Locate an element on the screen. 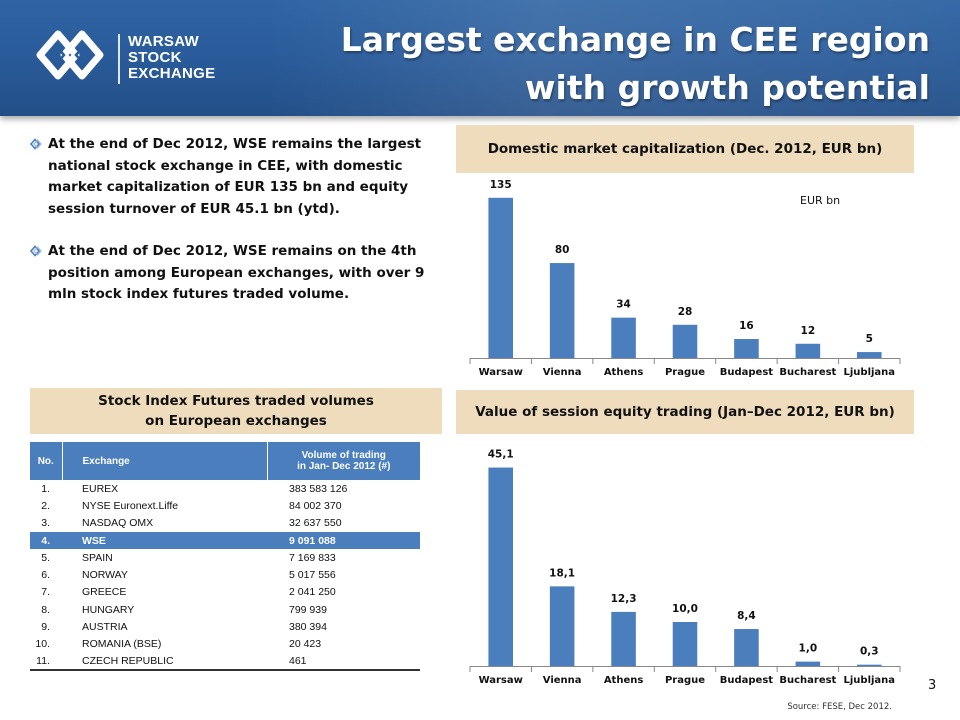 This screenshot has width=960, height=720. row-exchange: AUSTRIA is located at coordinates (105, 627).